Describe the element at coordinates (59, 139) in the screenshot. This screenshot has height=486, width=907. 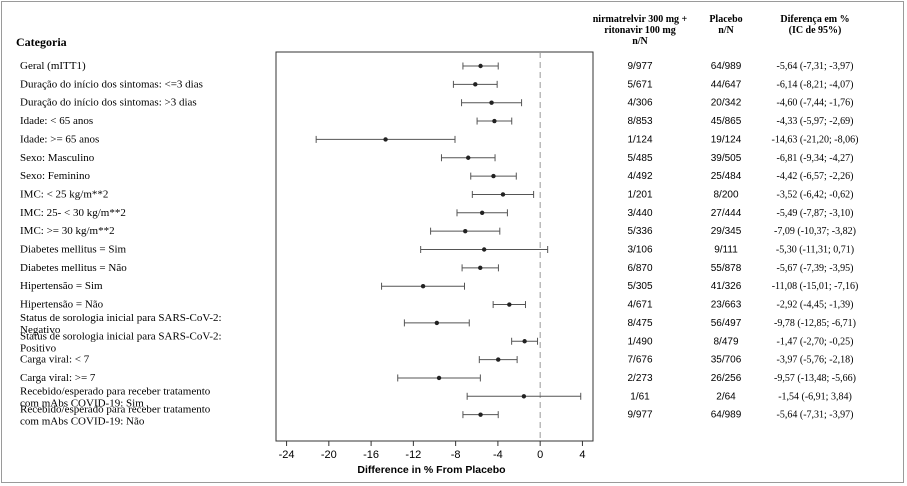
I see `subgroup-label: Idade: >= 65 anos` at that location.